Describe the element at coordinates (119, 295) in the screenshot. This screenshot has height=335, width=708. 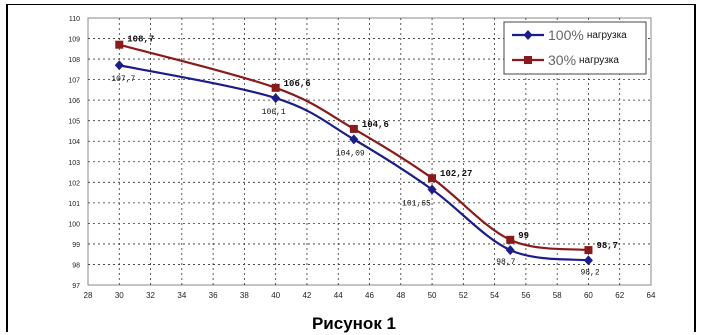
I see `x-tick-label: 30` at that location.